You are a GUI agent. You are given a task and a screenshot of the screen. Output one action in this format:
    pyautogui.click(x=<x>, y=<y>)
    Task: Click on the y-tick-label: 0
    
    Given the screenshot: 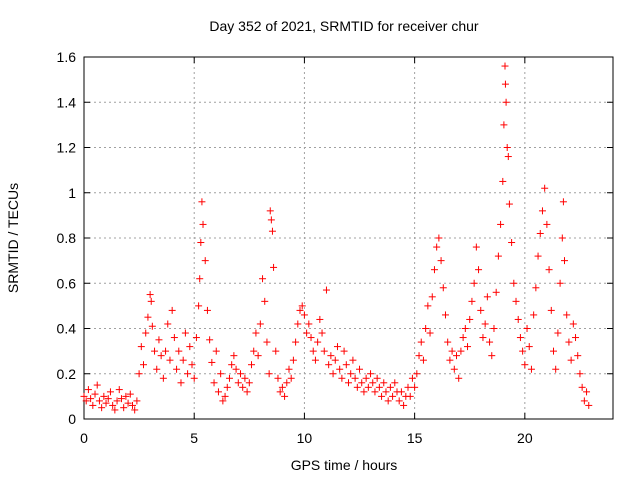 What is the action you would take?
    pyautogui.click(x=72, y=419)
    